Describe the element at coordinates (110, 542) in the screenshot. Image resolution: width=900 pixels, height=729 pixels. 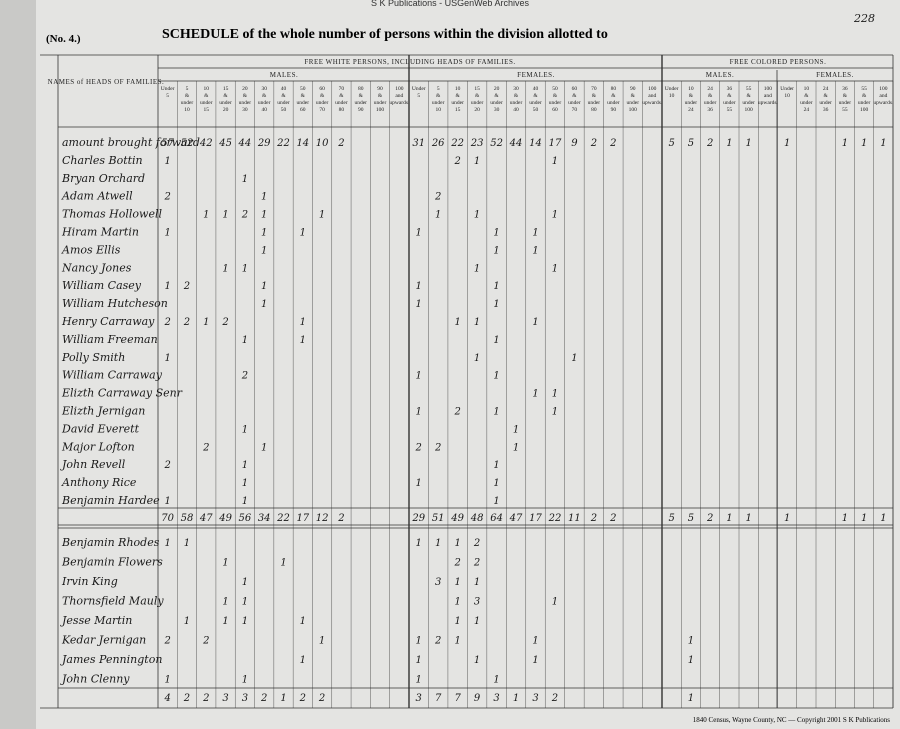
I see `head-of-family: Benjamin Rhodes` at that location.